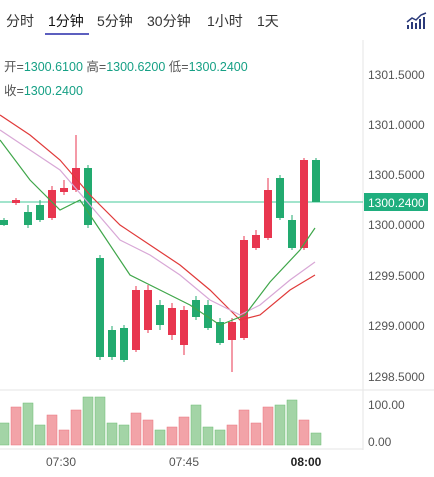 This screenshot has height=477, width=434. What do you see at coordinates (14, 67) in the screenshot?
I see `open-label: 开=` at bounding box center [14, 67].